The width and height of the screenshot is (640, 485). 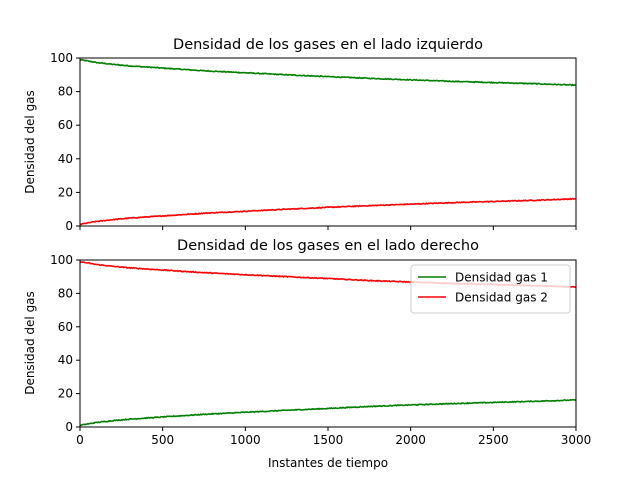 I want to click on x-tick-label: 2500, so click(x=493, y=440).